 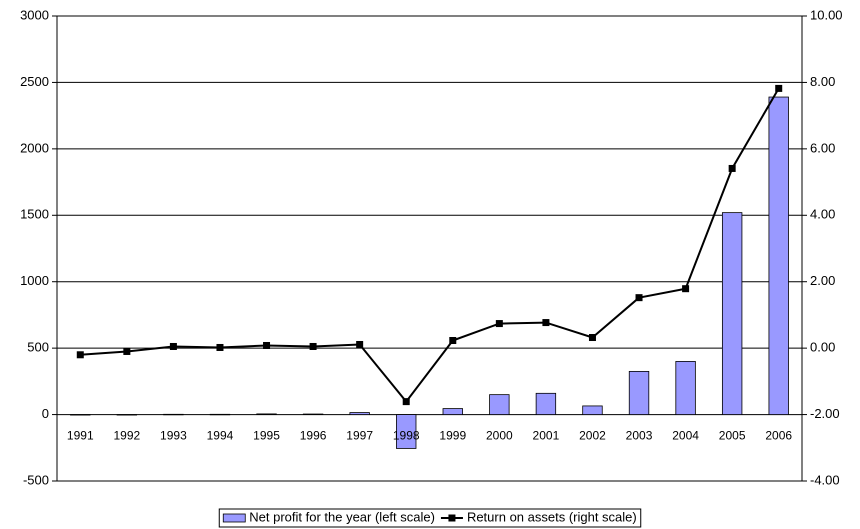 I want to click on y2-tick-label: -2.00, so click(x=825, y=413).